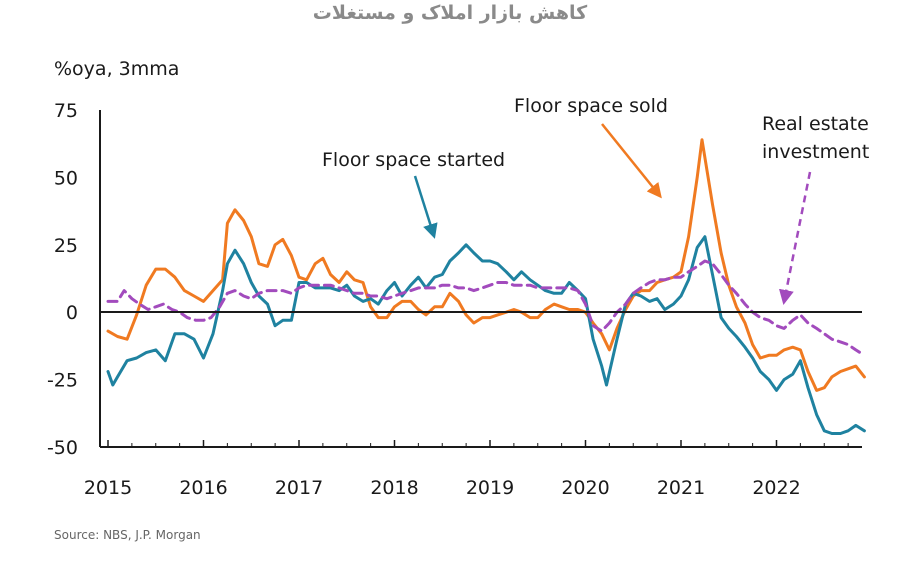 Image resolution: width=900 pixels, height=569 pixels. I want to click on x-tick-label: 2017, so click(299, 488).